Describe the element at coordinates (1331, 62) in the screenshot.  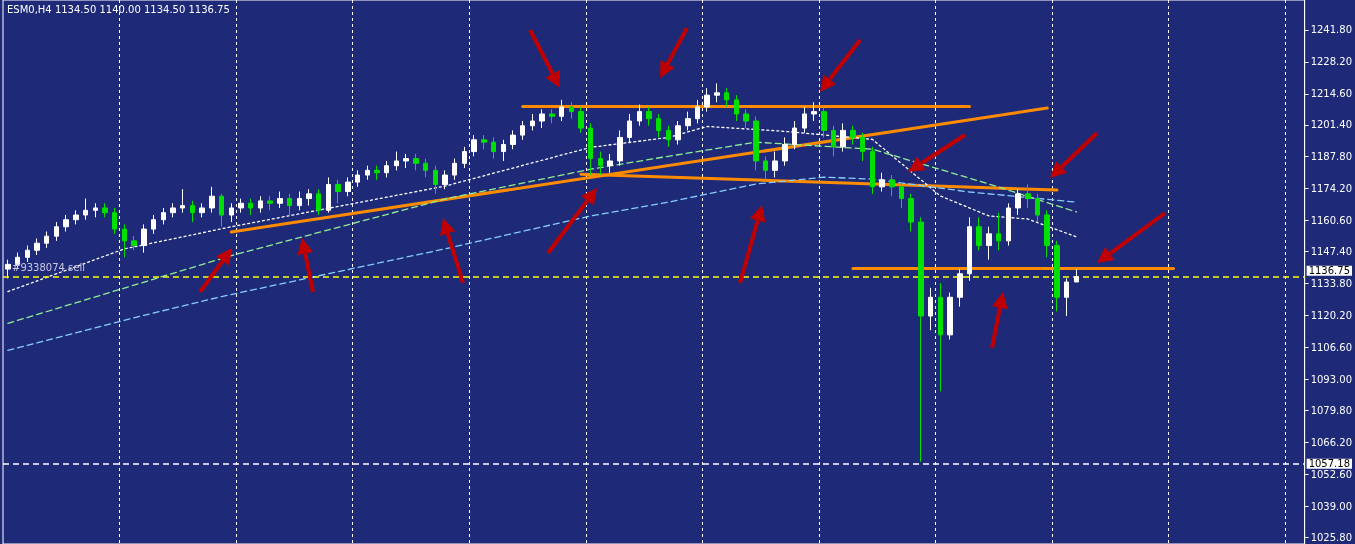
I see `y-tick-label: 1228.20` at that location.